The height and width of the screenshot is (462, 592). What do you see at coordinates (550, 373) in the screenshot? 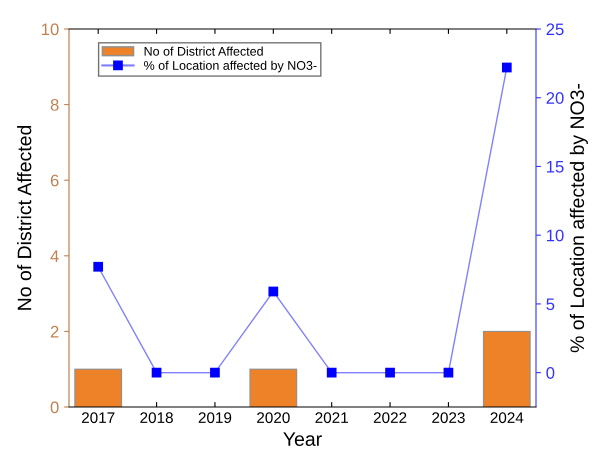
I see `y2-tick-label: 0` at bounding box center [550, 373].